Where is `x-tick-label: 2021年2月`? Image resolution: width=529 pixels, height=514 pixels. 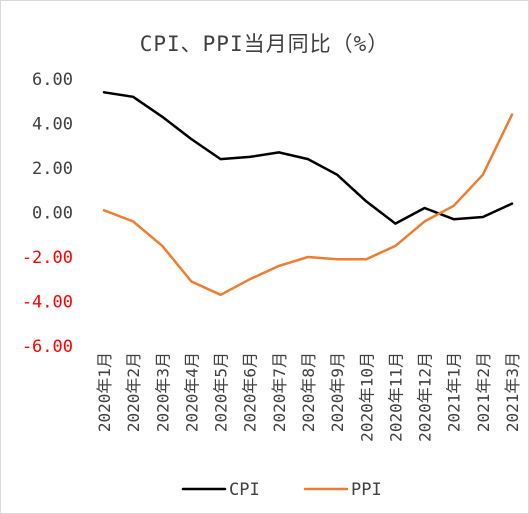
x-tick-label: 2021年2月 is located at coordinates (483, 392).